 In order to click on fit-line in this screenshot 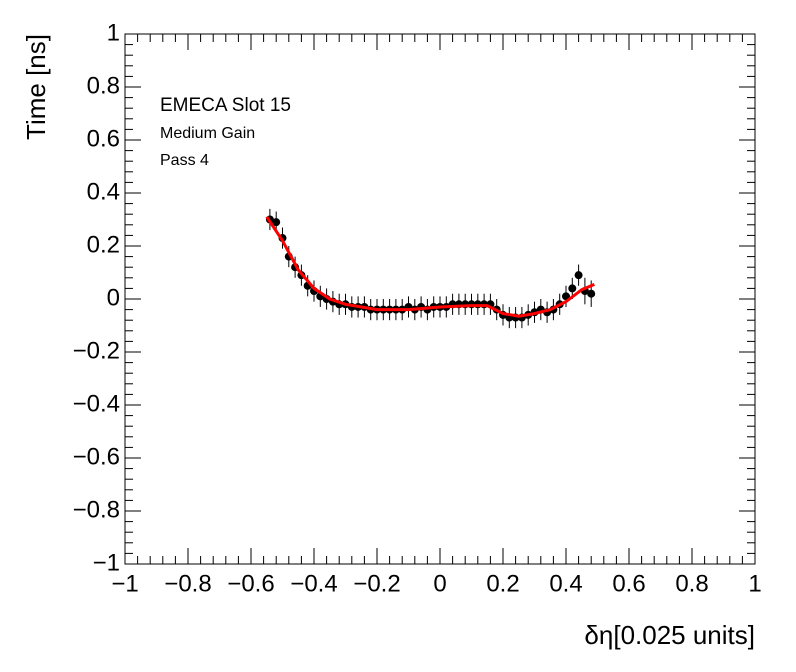, I will do `click(430, 267)`.